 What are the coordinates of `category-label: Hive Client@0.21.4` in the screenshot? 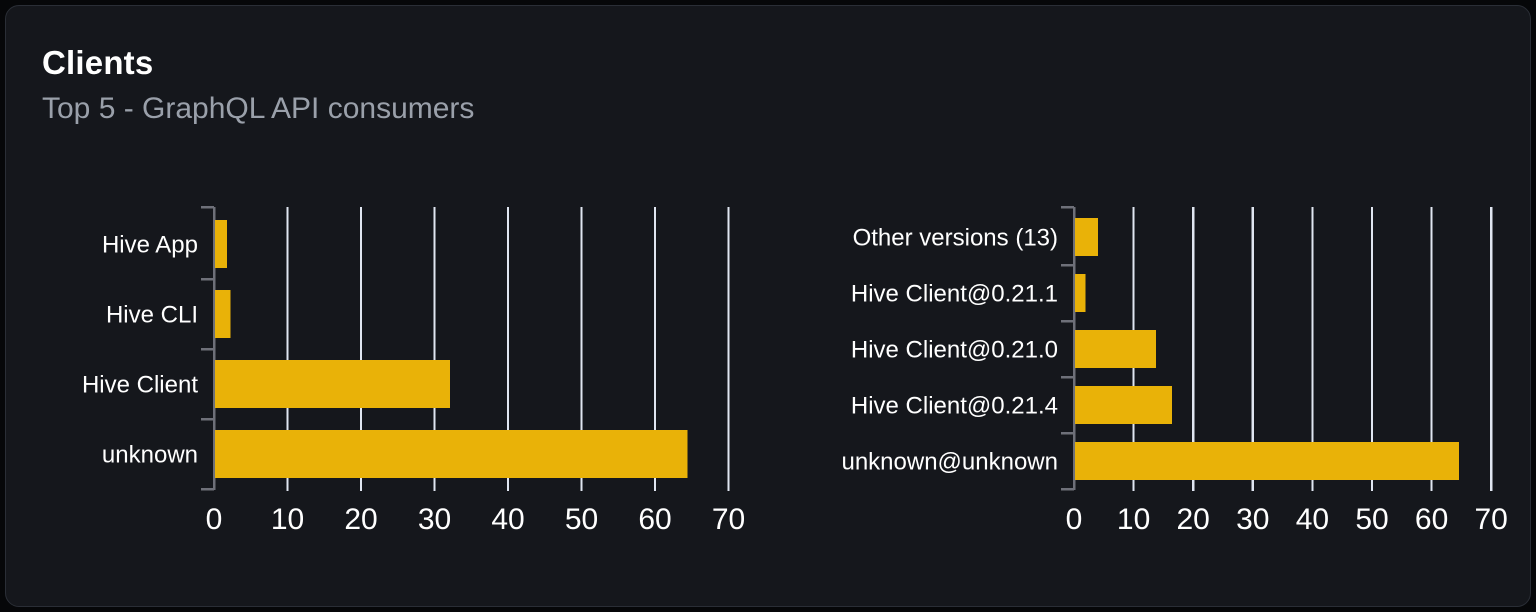 It's located at (954, 406).